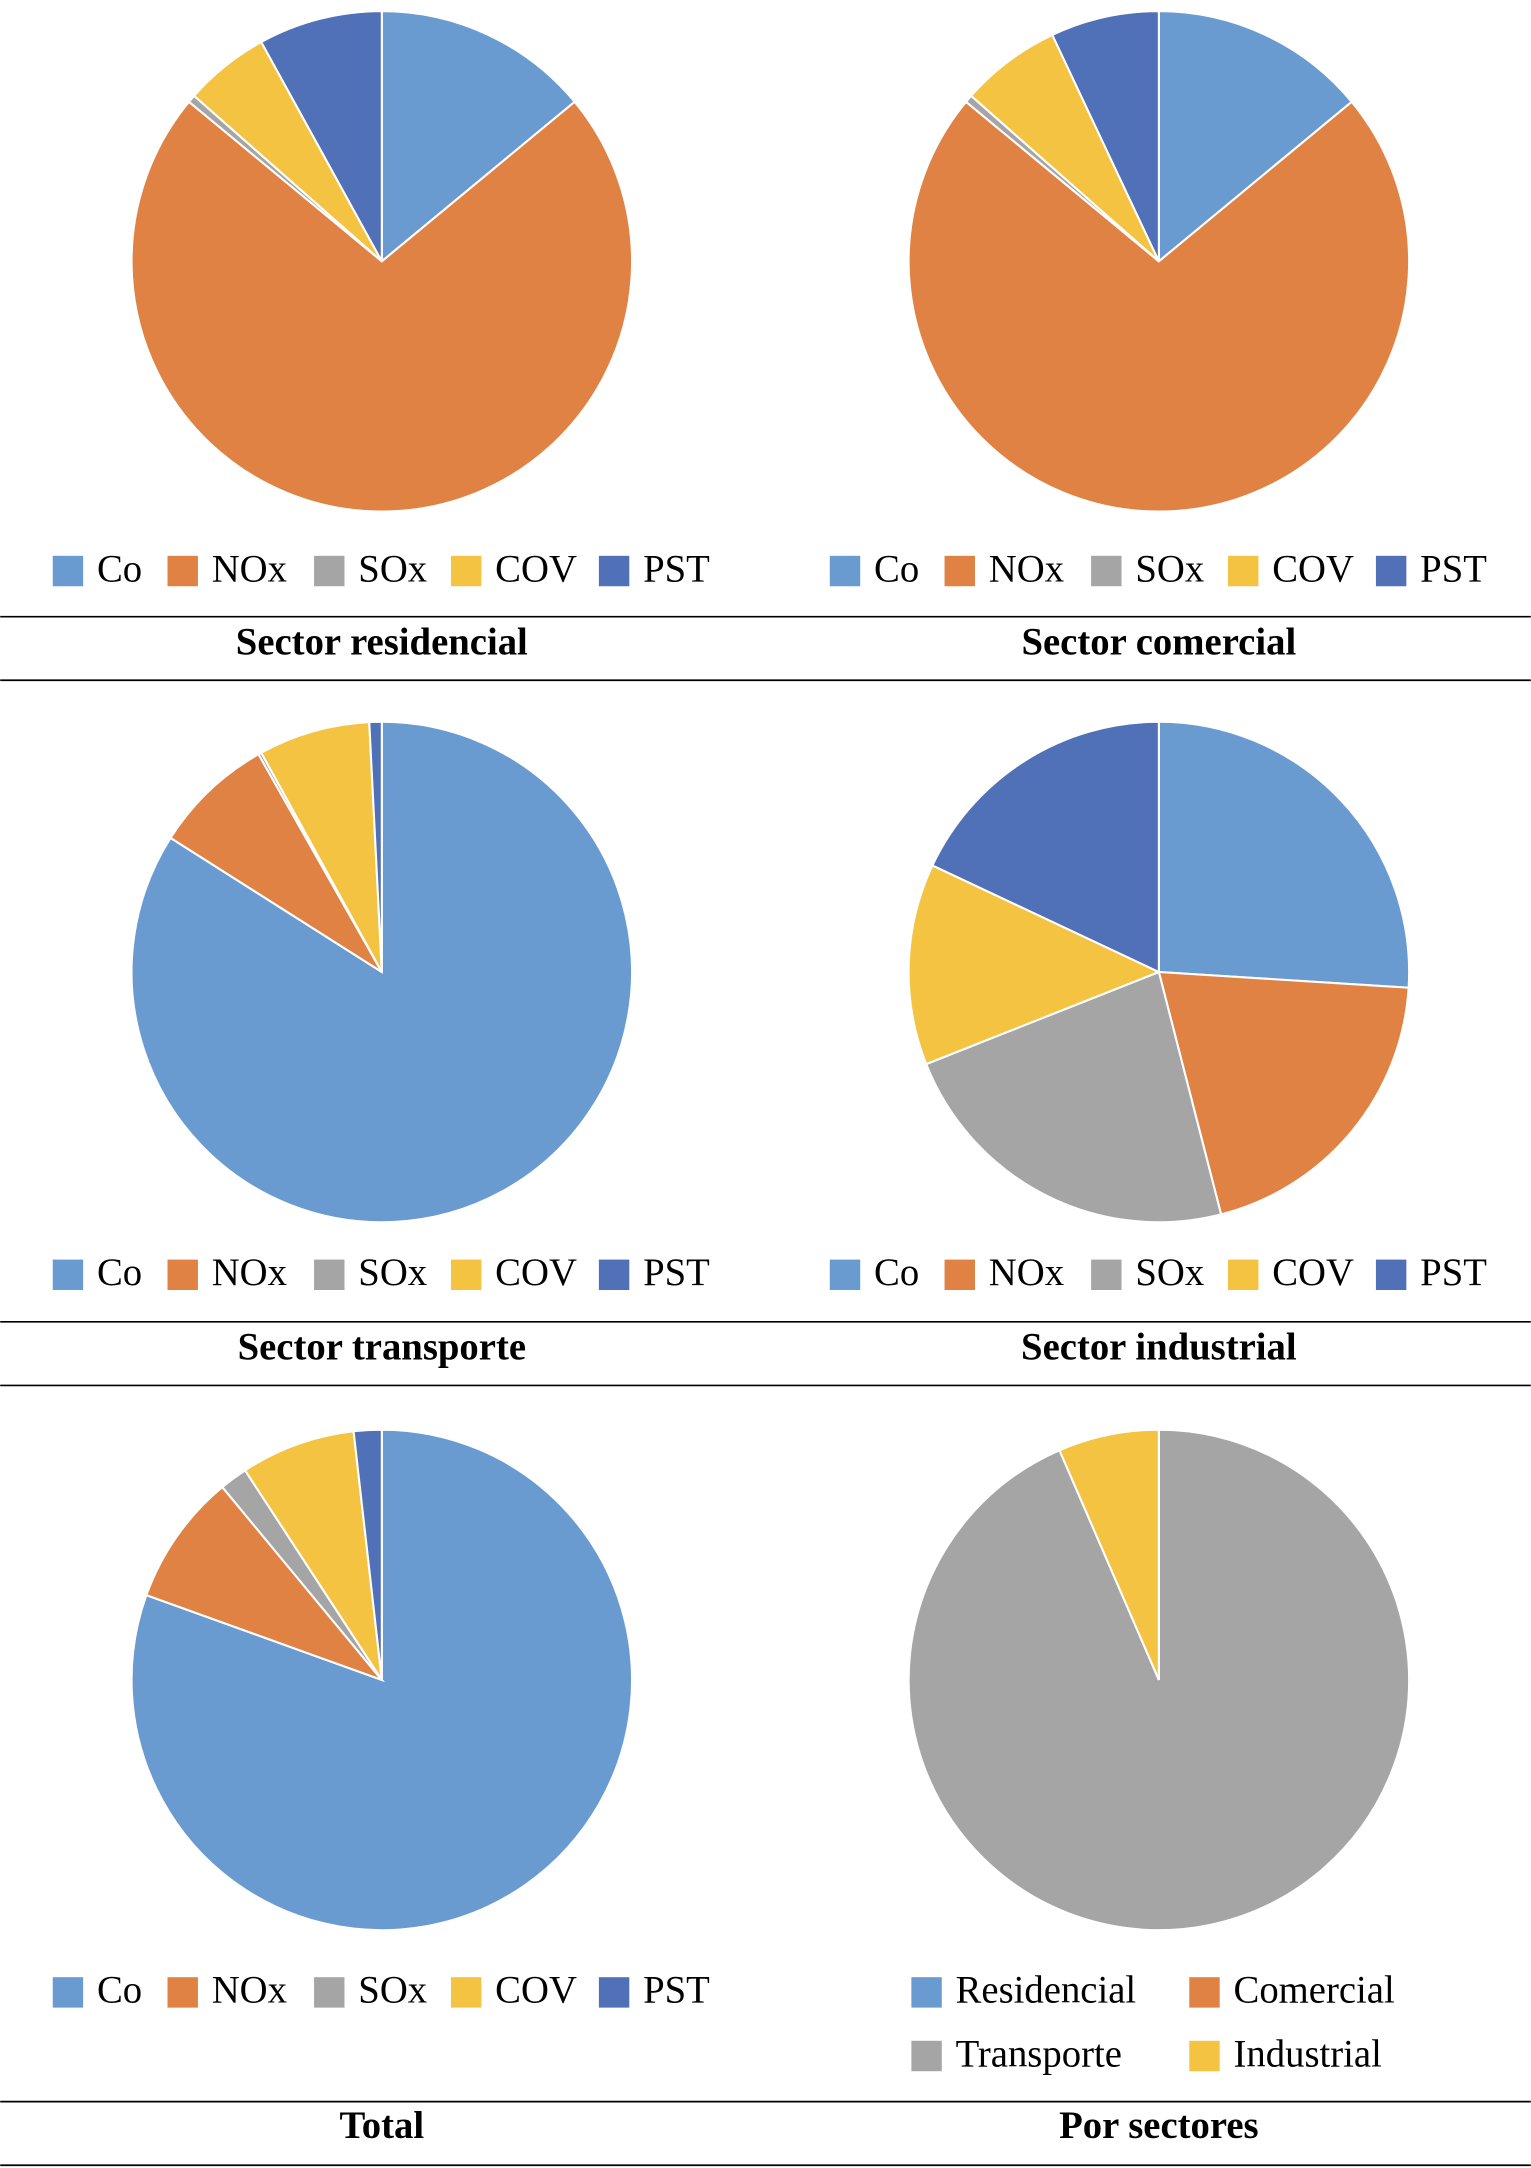 The image size is (1531, 2168). Describe the element at coordinates (382, 1348) in the screenshot. I see `chart-title: Sector transporte` at that location.